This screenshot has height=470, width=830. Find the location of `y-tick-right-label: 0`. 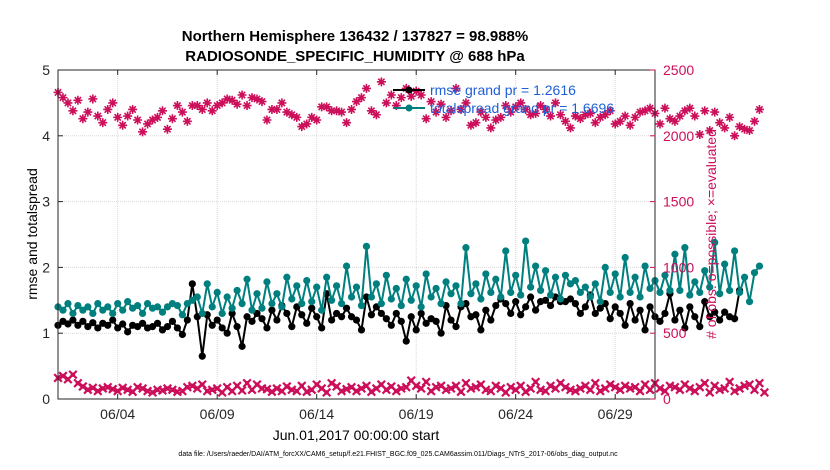

y-tick-right-label: 0 is located at coordinates (667, 399).